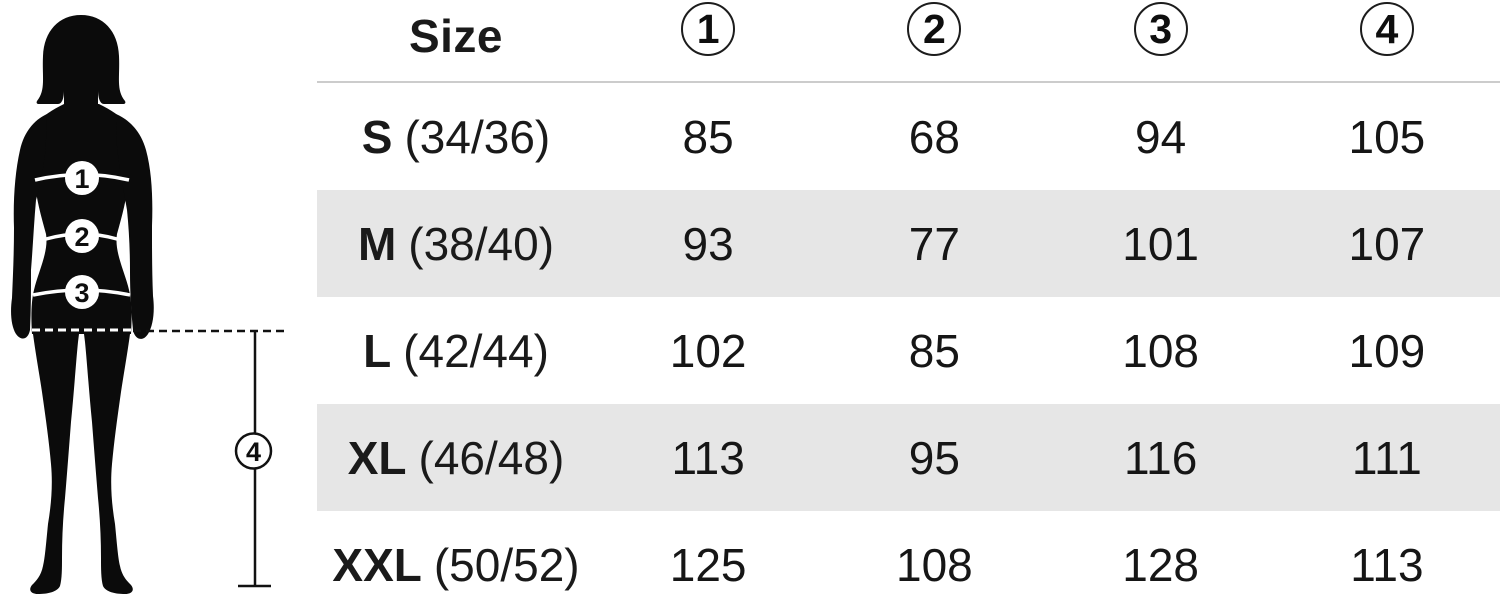 The height and width of the screenshot is (598, 1500). I want to click on size-letter: L, so click(377, 350).